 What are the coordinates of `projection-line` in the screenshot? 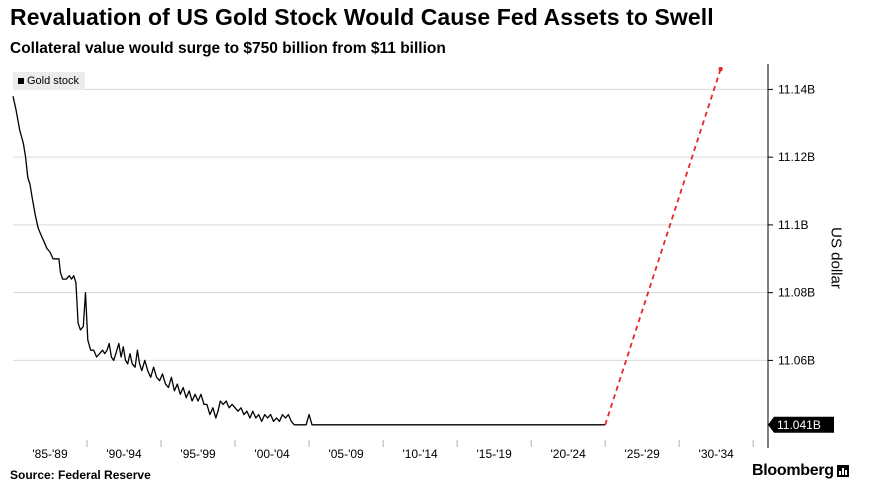 It's located at (663, 247).